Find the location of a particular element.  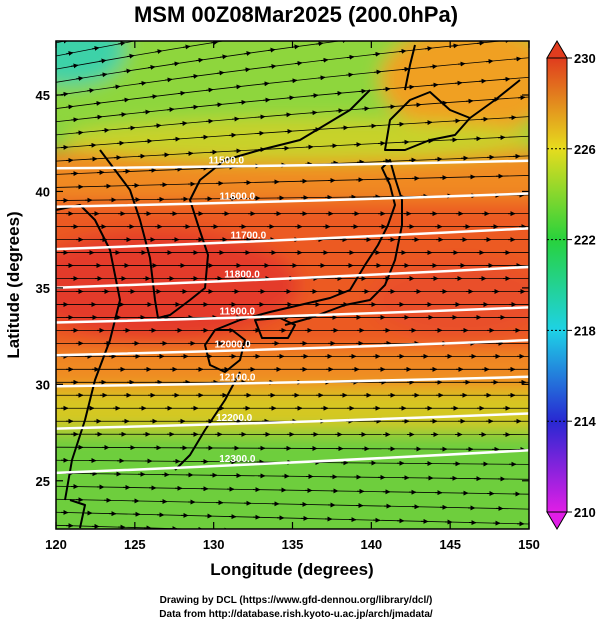

coastline-kyushu is located at coordinates (225, 351).